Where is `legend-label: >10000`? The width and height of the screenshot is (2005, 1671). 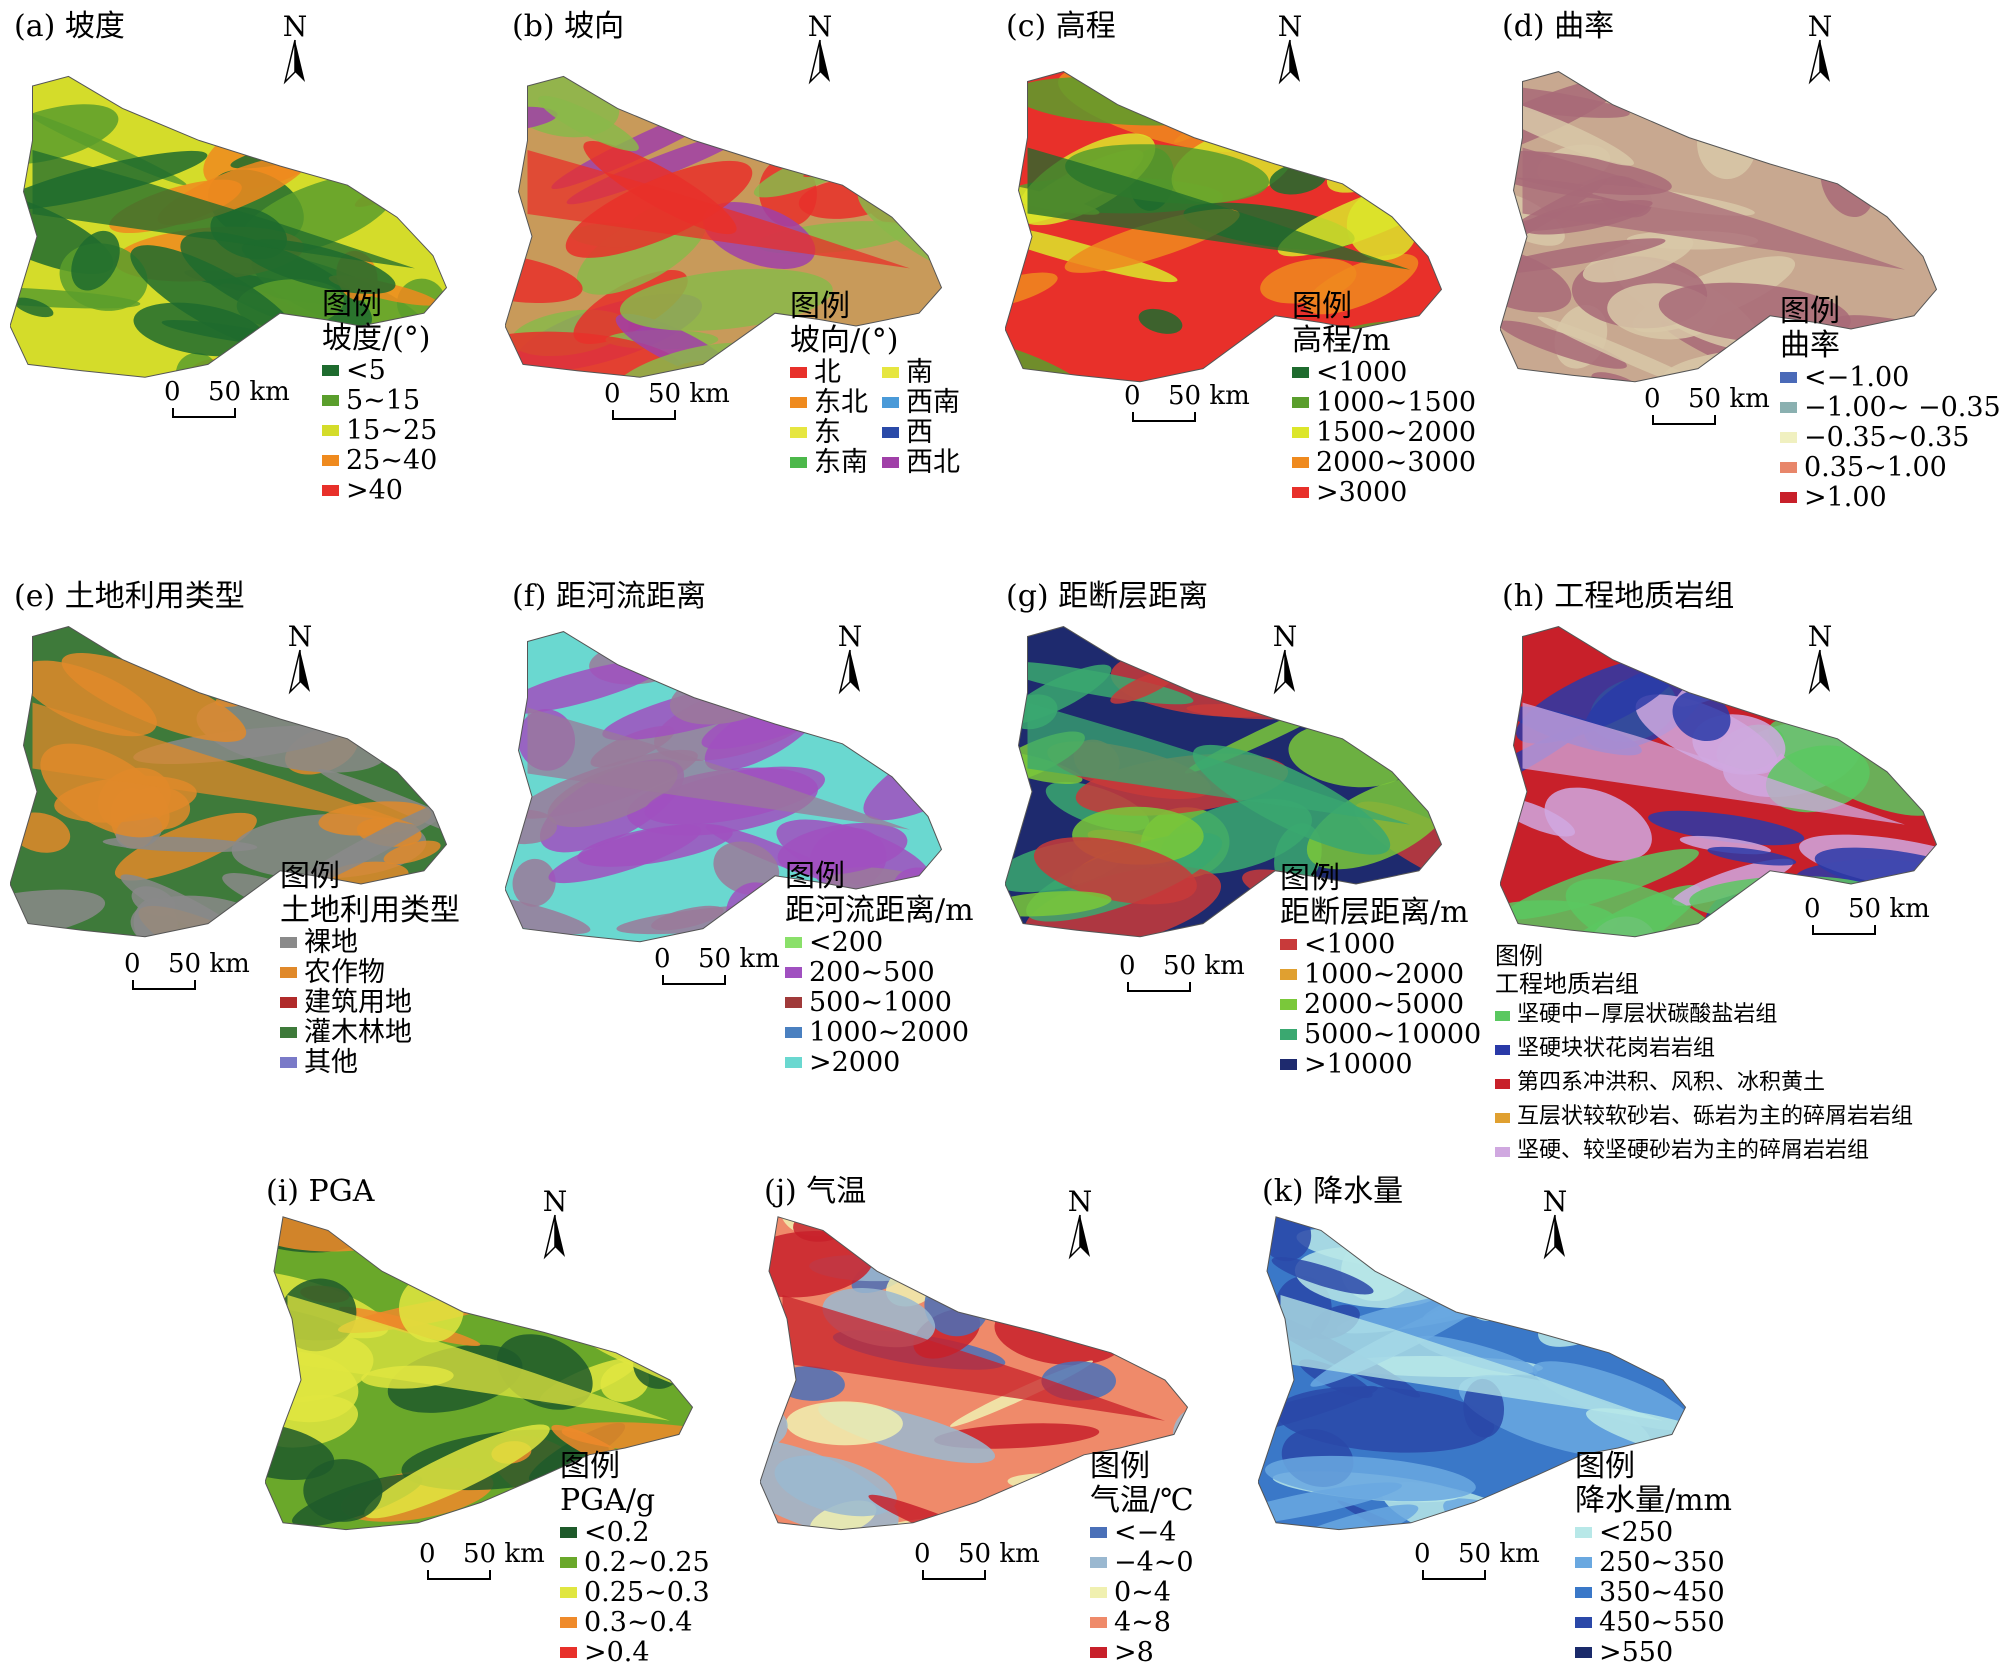
legend-label: >10000 is located at coordinates (1358, 1064).